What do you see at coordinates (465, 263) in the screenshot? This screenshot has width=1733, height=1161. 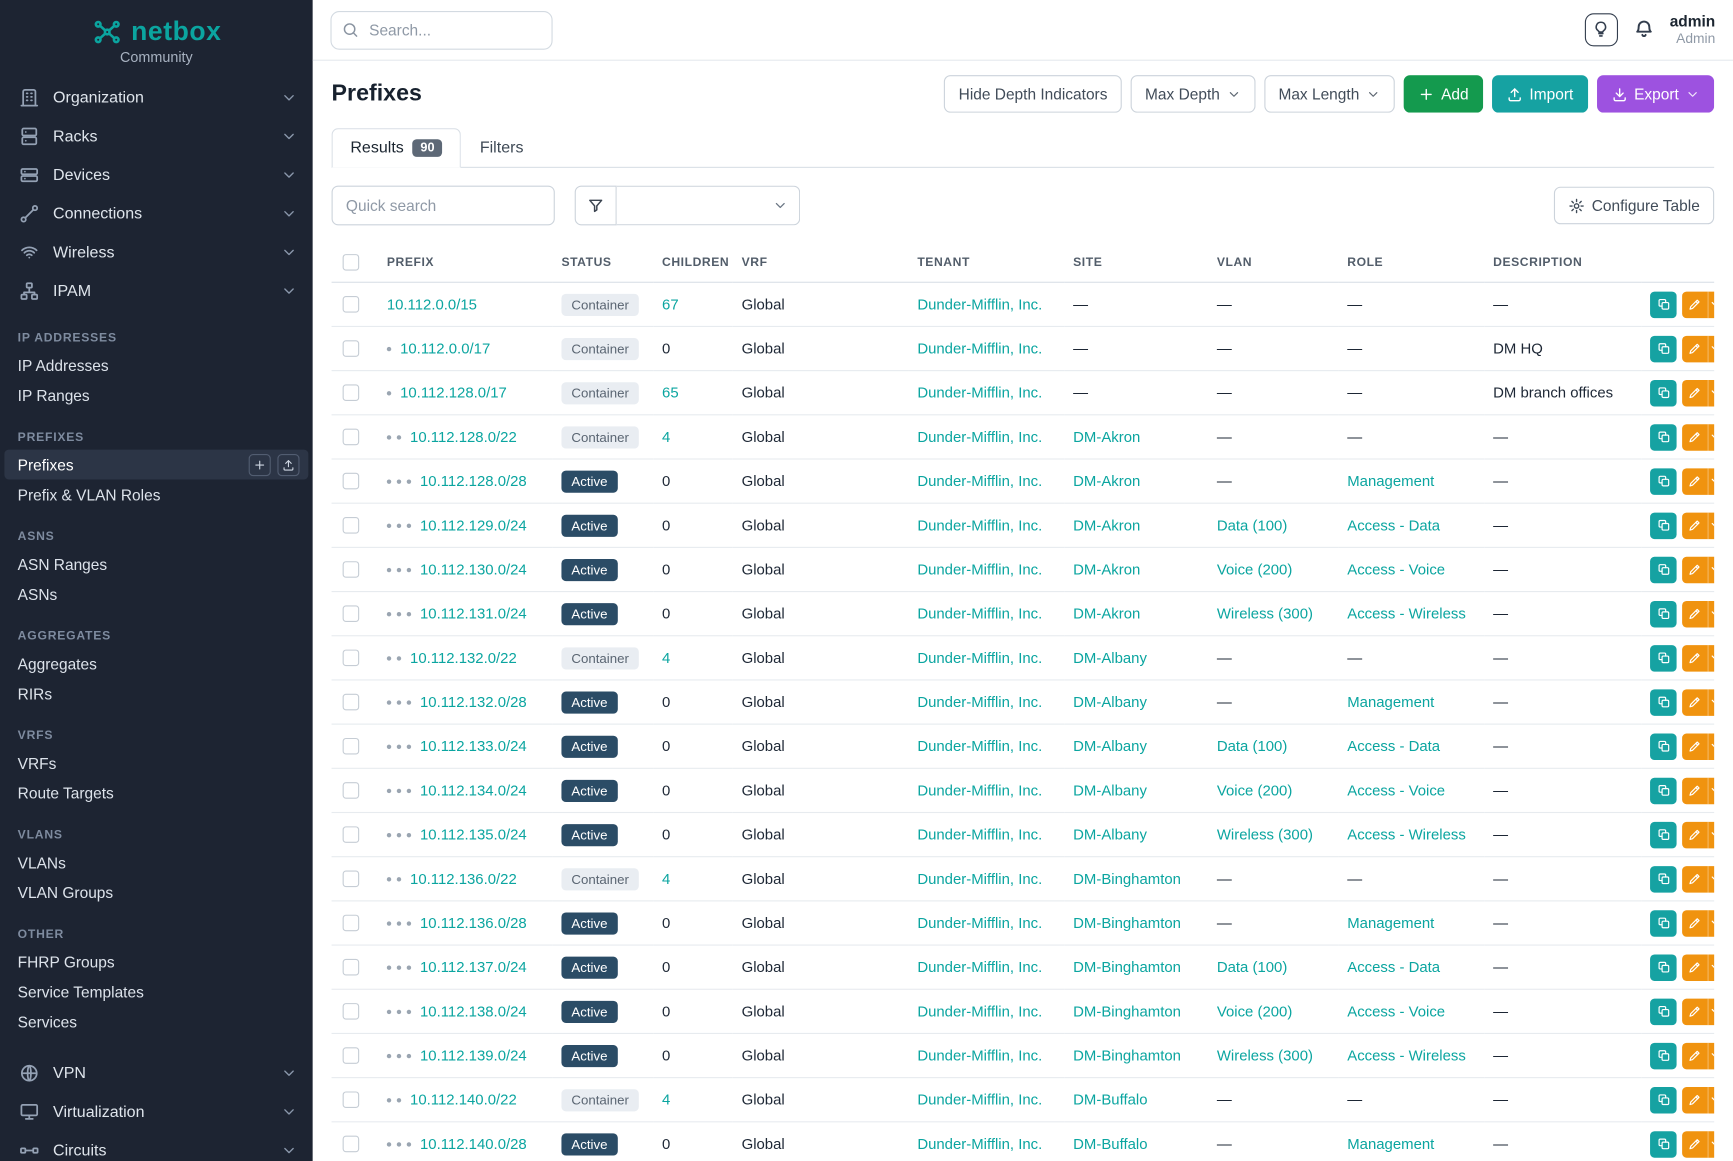 I see `column-header-prefix: PREFIX` at bounding box center [465, 263].